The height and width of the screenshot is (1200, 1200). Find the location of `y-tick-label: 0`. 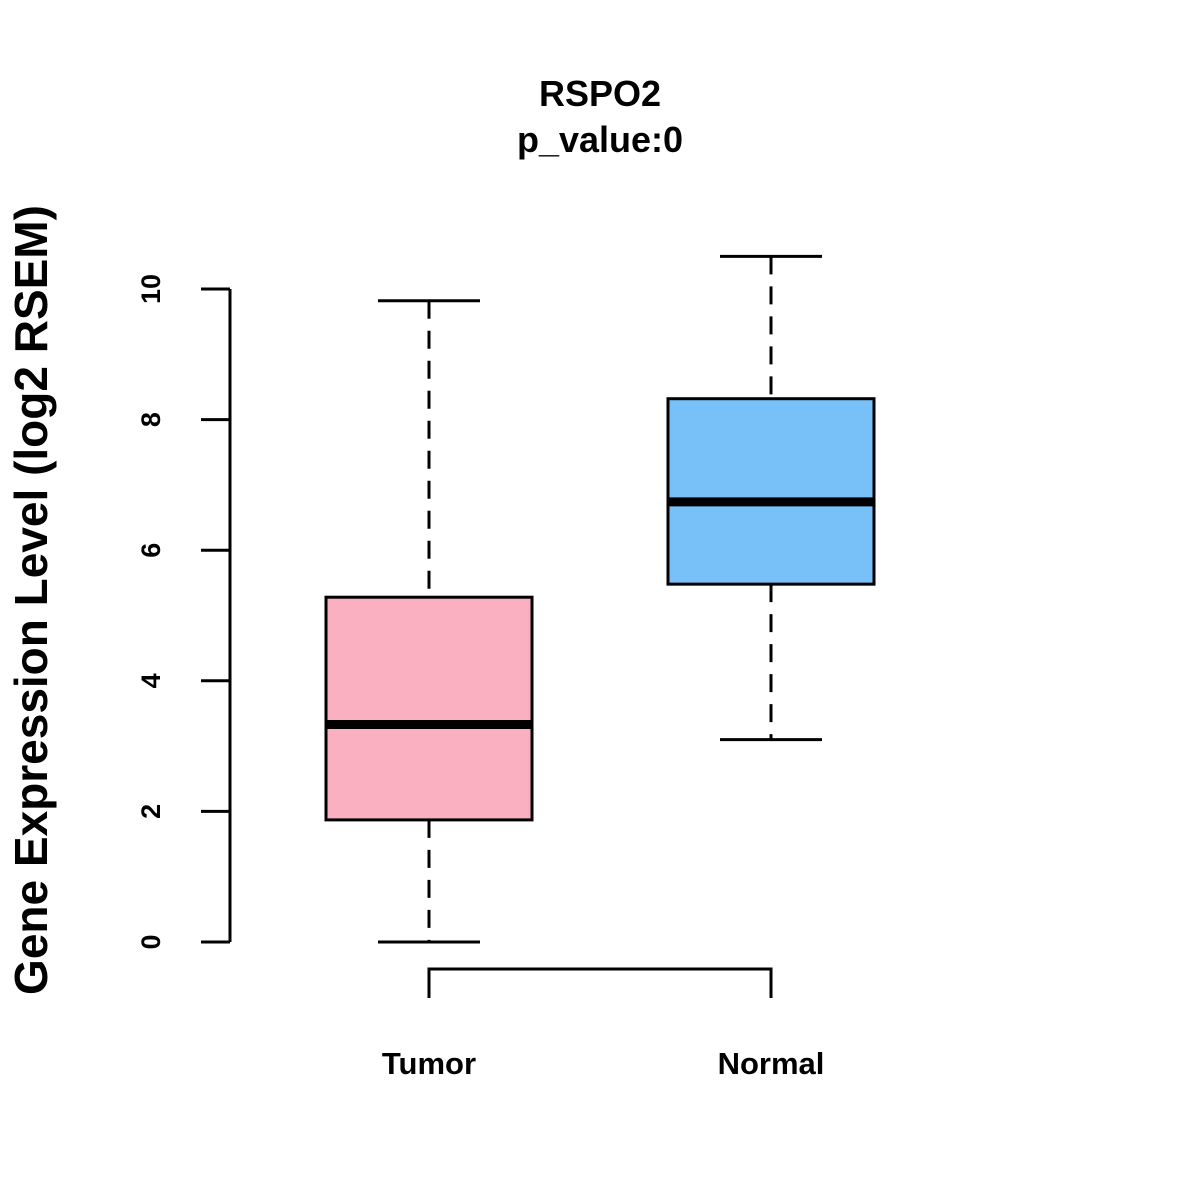

y-tick-label: 0 is located at coordinates (151, 941).